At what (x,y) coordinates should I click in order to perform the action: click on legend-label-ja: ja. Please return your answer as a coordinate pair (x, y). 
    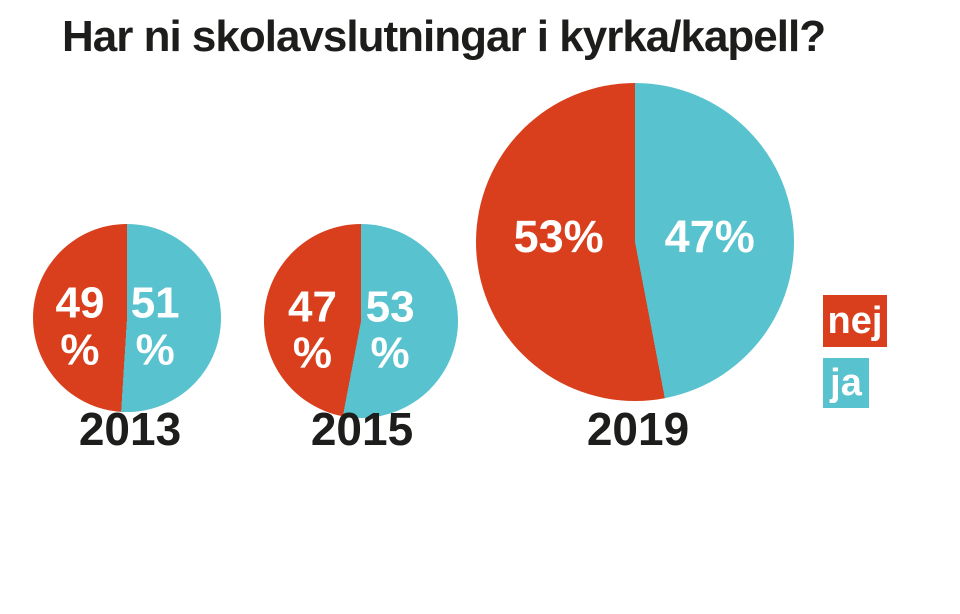
    Looking at the image, I should click on (846, 383).